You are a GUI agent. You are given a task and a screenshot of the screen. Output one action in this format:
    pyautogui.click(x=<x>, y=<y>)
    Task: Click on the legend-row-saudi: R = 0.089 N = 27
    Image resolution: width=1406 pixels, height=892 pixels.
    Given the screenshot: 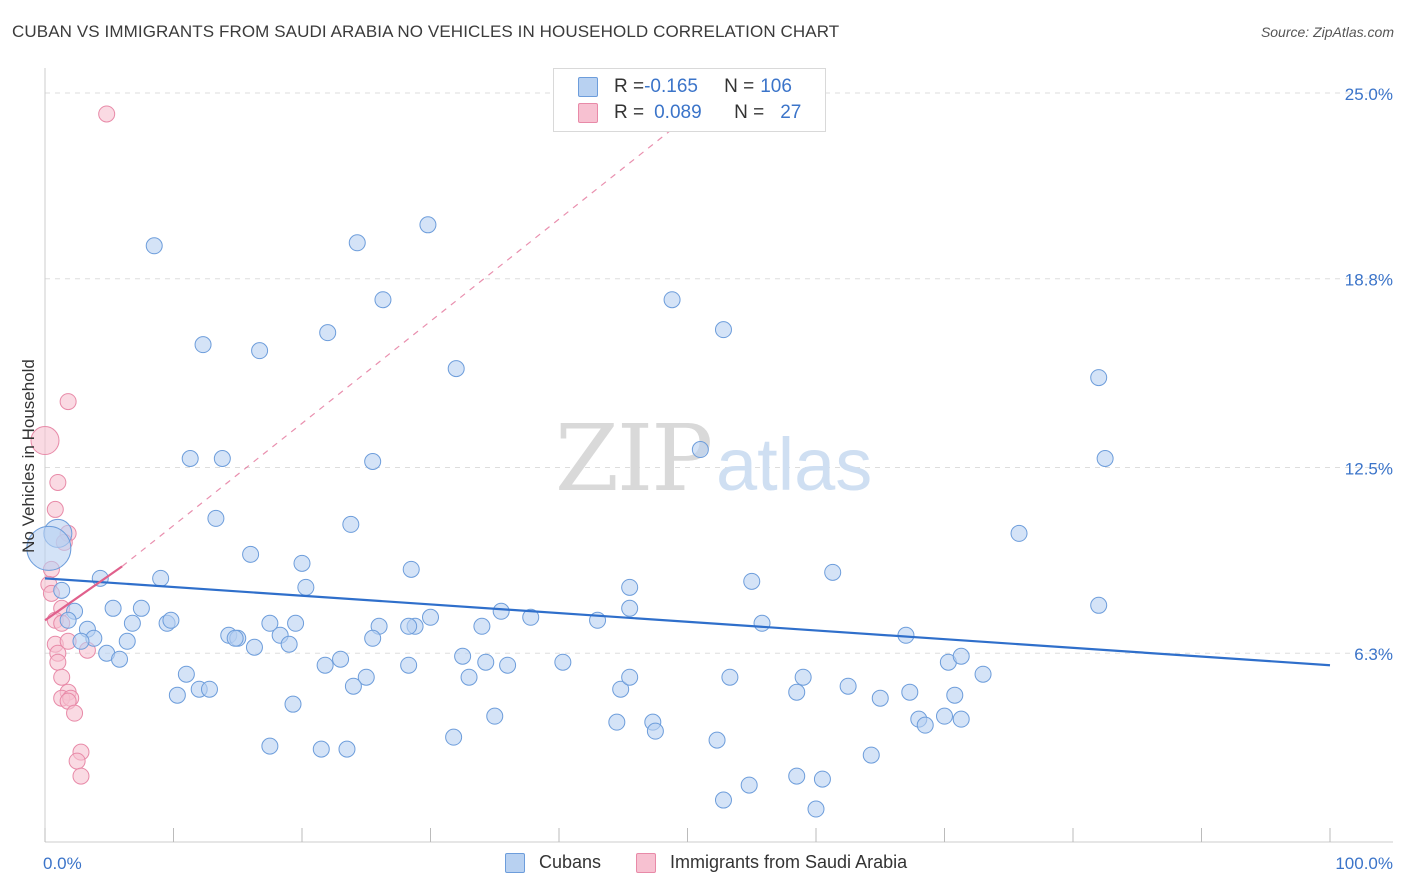 What is the action you would take?
    pyautogui.click(x=689, y=113)
    